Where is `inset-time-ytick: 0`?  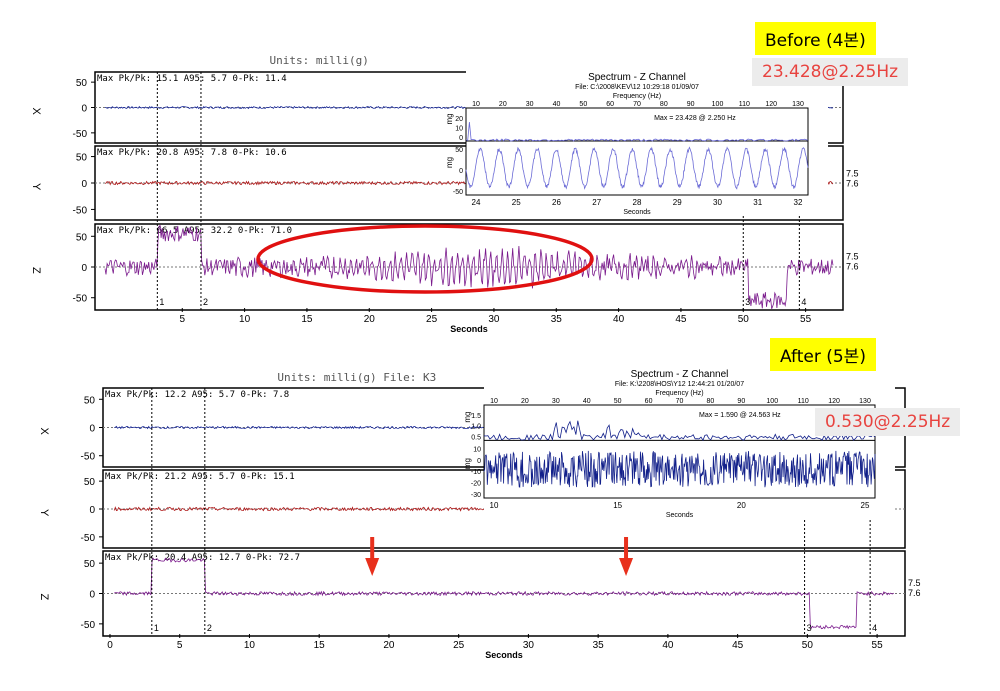 inset-time-ytick: 0 is located at coordinates (461, 171).